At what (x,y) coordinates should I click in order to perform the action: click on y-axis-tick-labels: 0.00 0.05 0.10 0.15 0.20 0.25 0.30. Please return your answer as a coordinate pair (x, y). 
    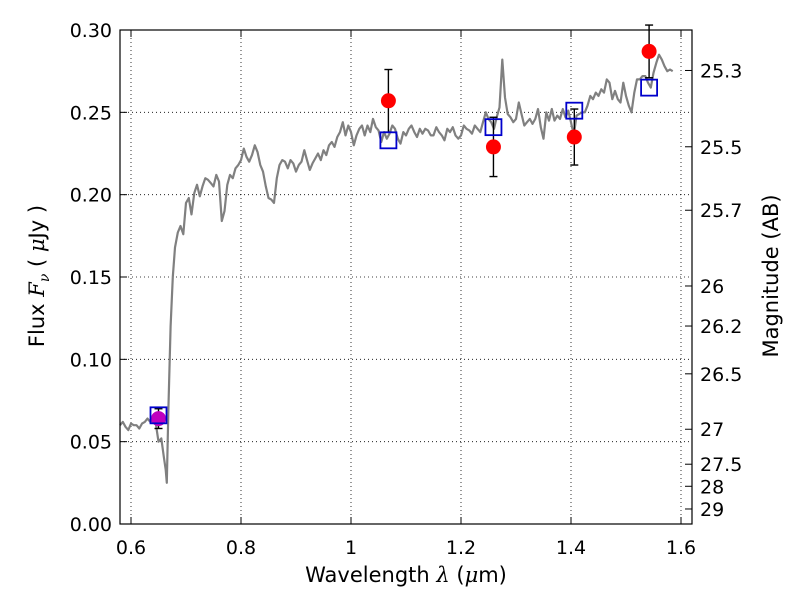
    Looking at the image, I should click on (91, 278).